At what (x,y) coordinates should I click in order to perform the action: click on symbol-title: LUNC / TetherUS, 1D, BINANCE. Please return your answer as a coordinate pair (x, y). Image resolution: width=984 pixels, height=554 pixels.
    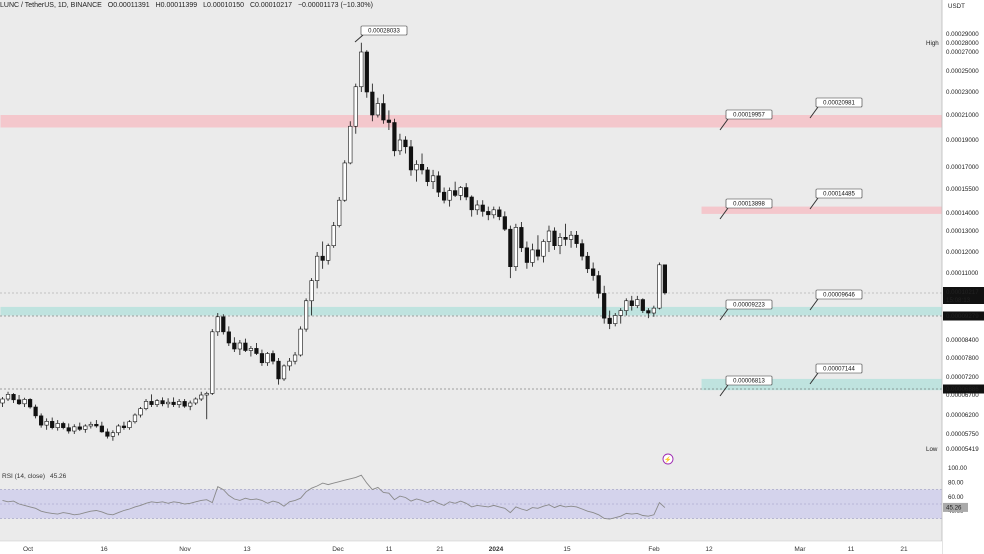
    Looking at the image, I should click on (51, 5).